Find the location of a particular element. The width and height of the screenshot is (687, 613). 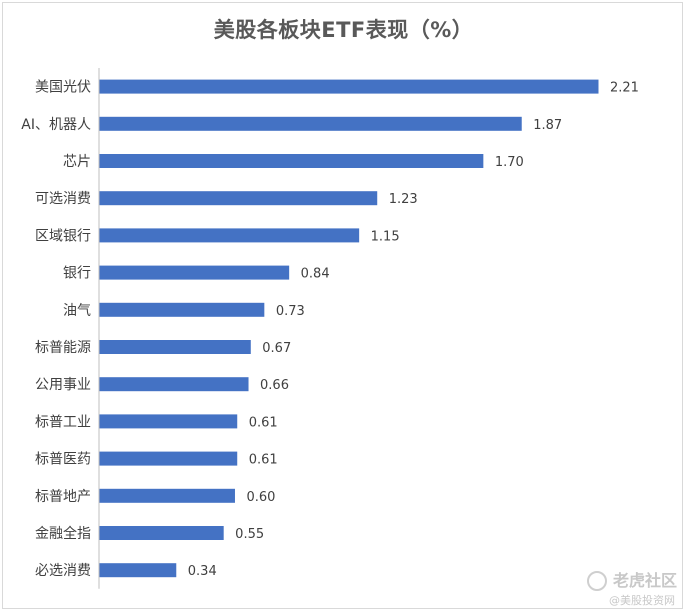

tiger-logo-icon is located at coordinates (596, 581).